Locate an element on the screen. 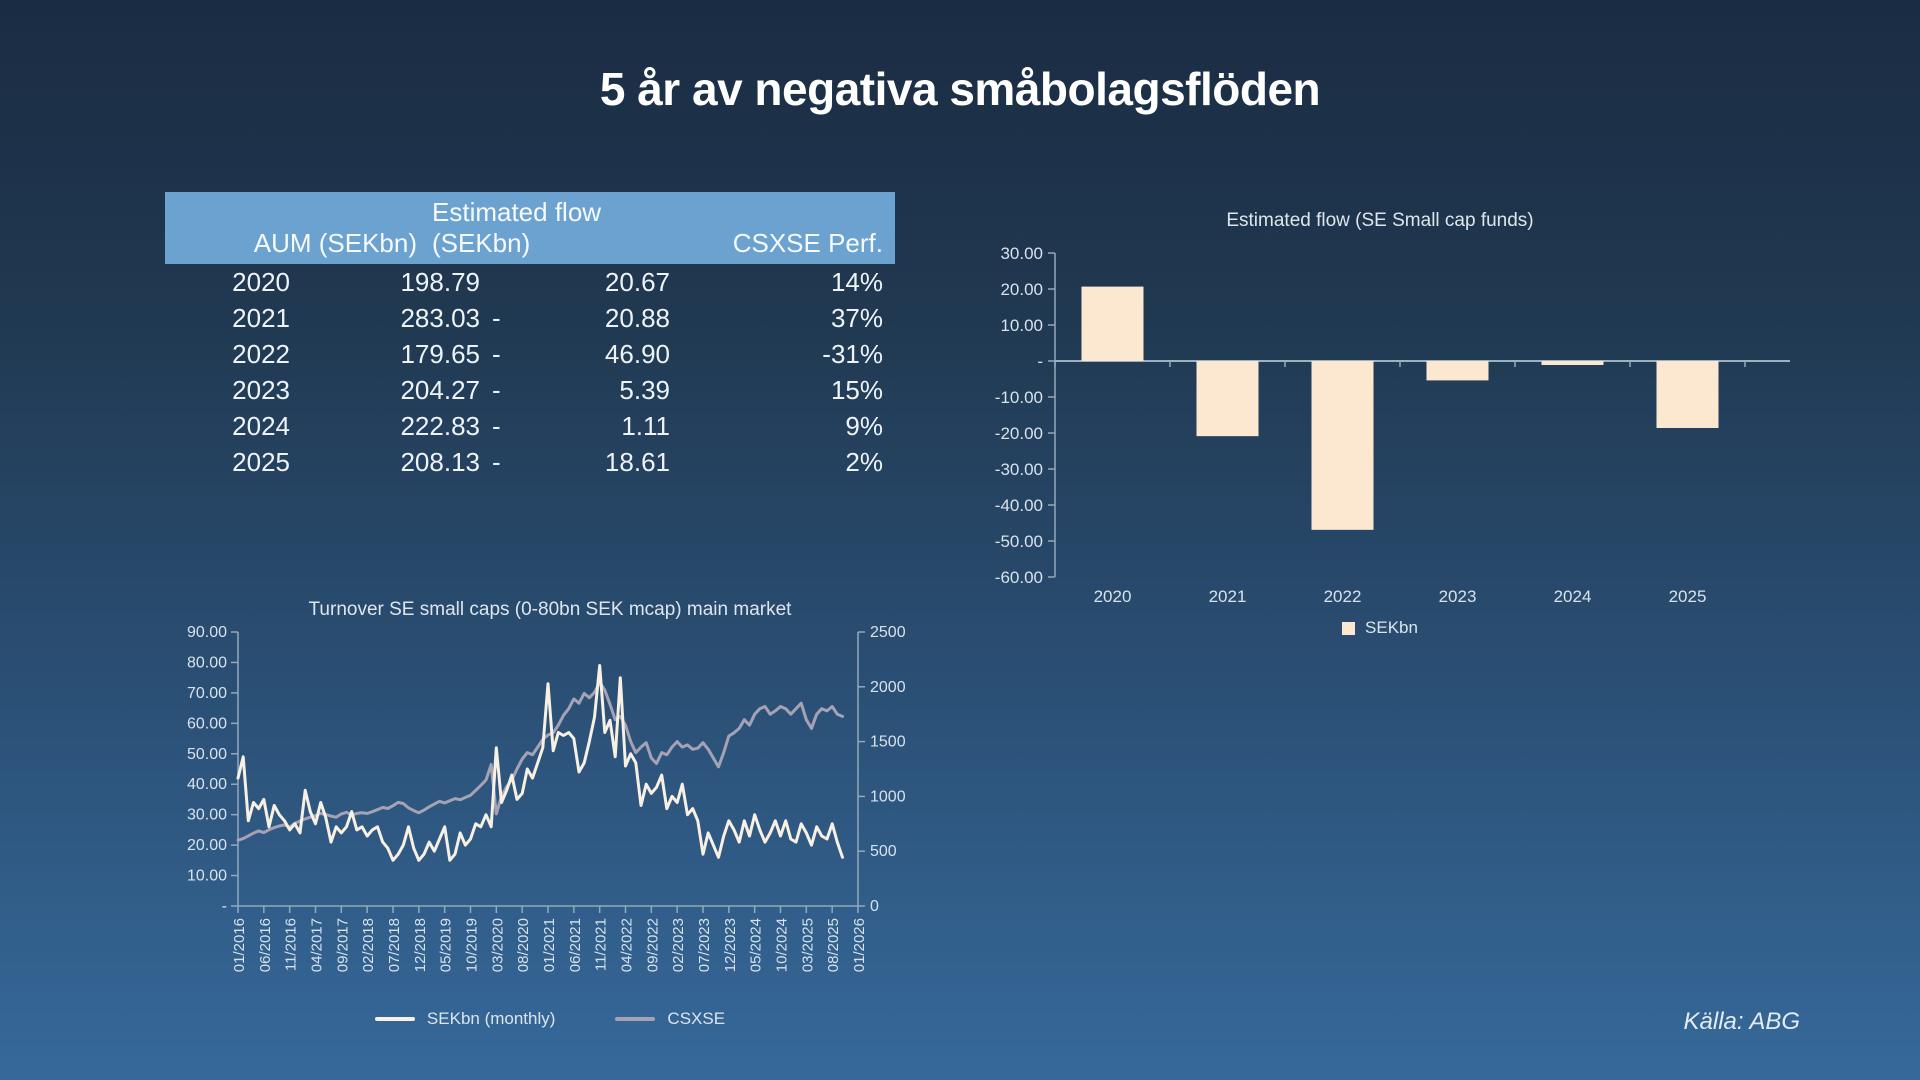 This screenshot has width=1920, height=1080. perf-cell: 14% is located at coordinates (856, 282).